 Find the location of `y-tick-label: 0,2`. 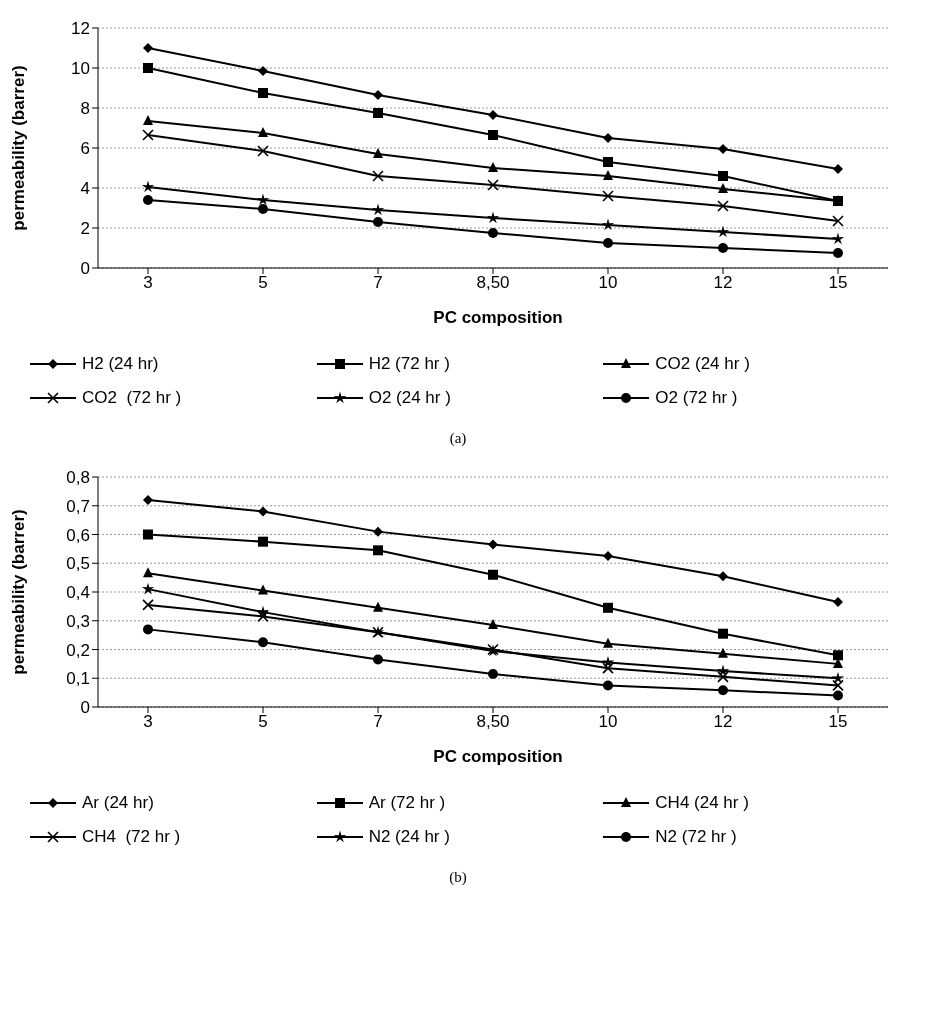

y-tick-label: 0,2 is located at coordinates (78, 650).